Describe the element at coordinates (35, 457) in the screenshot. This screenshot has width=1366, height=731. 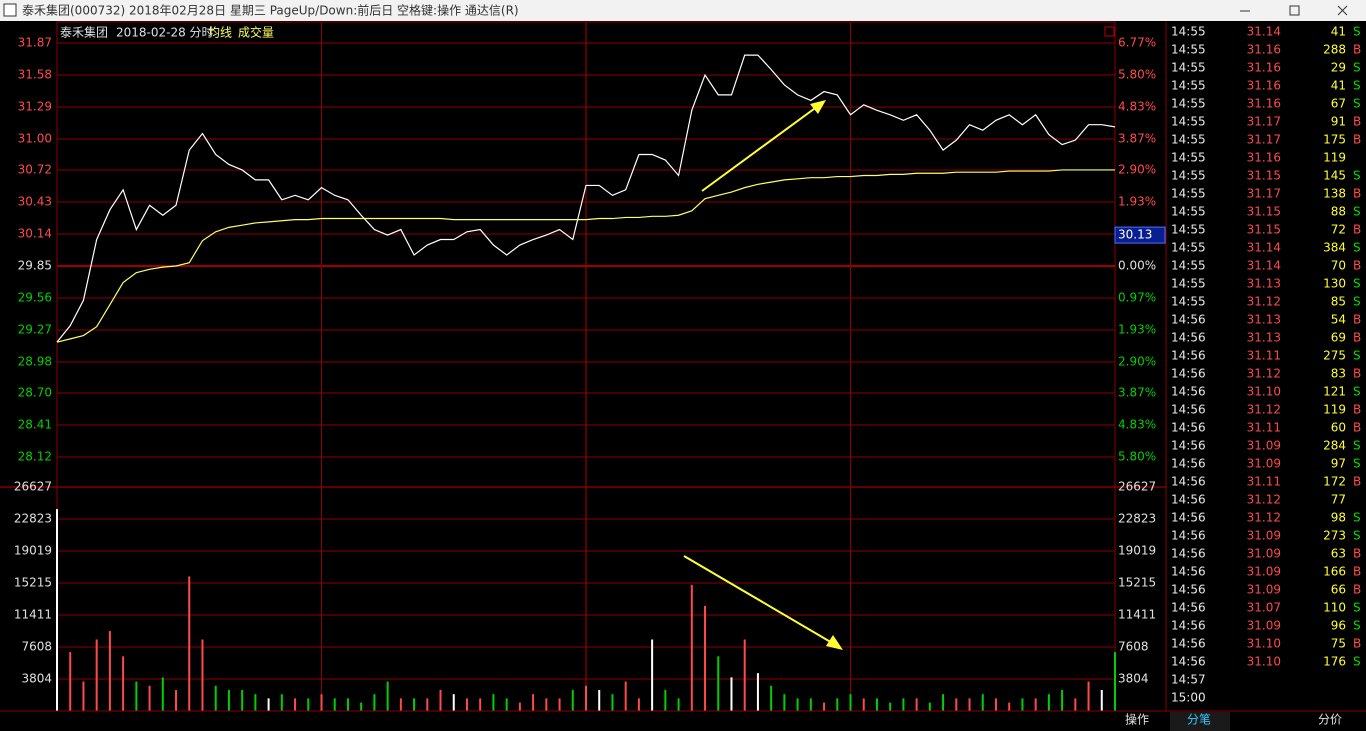
I see `y-tick-label: 28.12` at that location.